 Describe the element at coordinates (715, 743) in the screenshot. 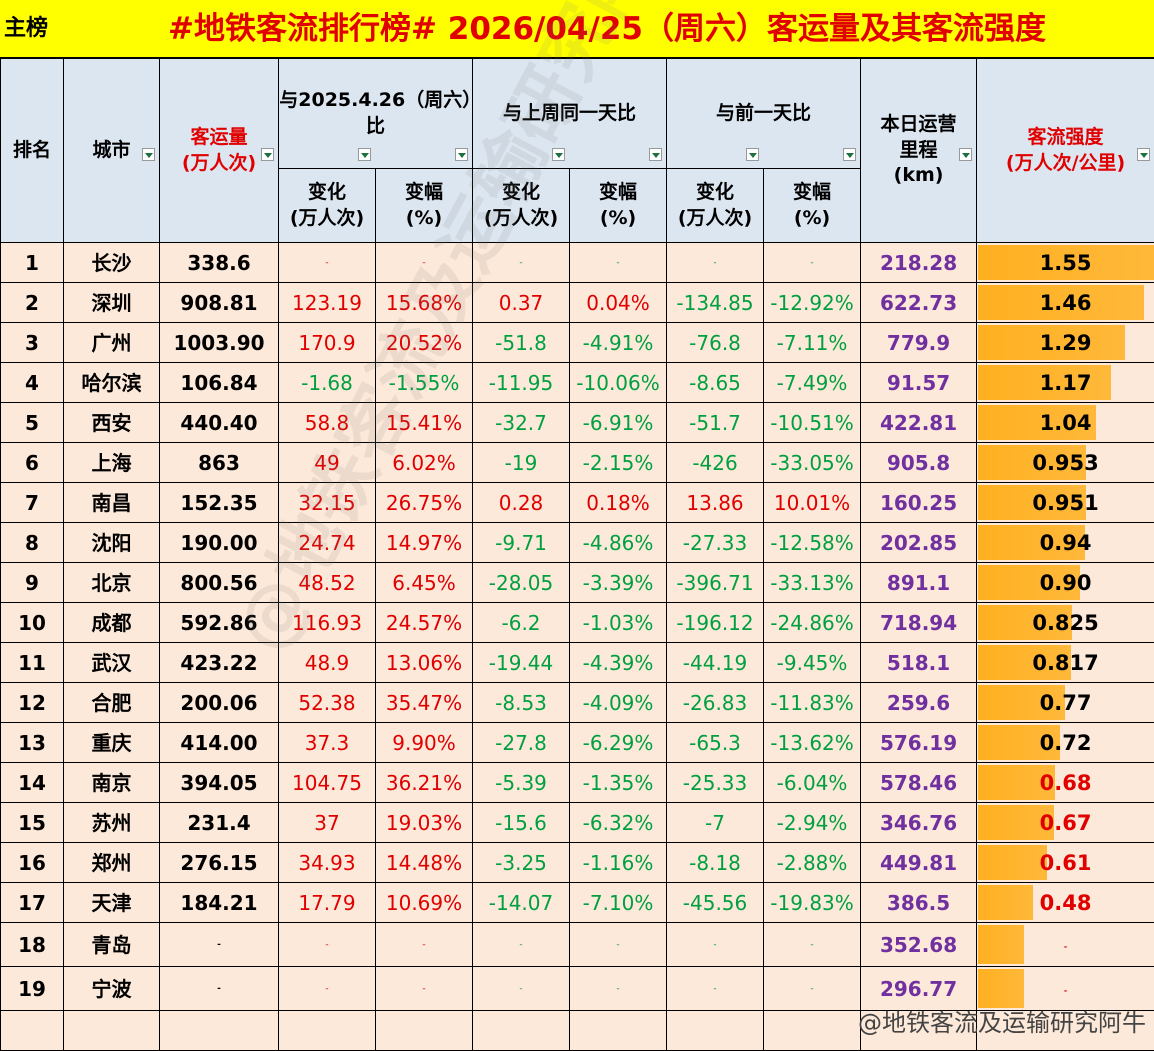

I see `change-cell: -65.3` at that location.